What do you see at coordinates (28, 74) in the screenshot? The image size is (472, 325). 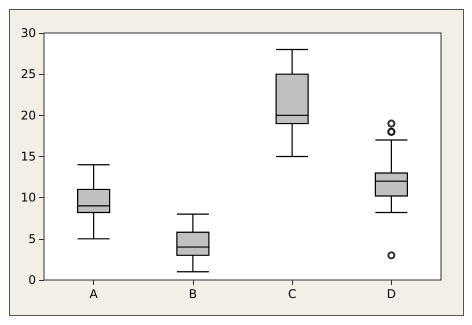 I see `y-tick-label: 25` at bounding box center [28, 74].